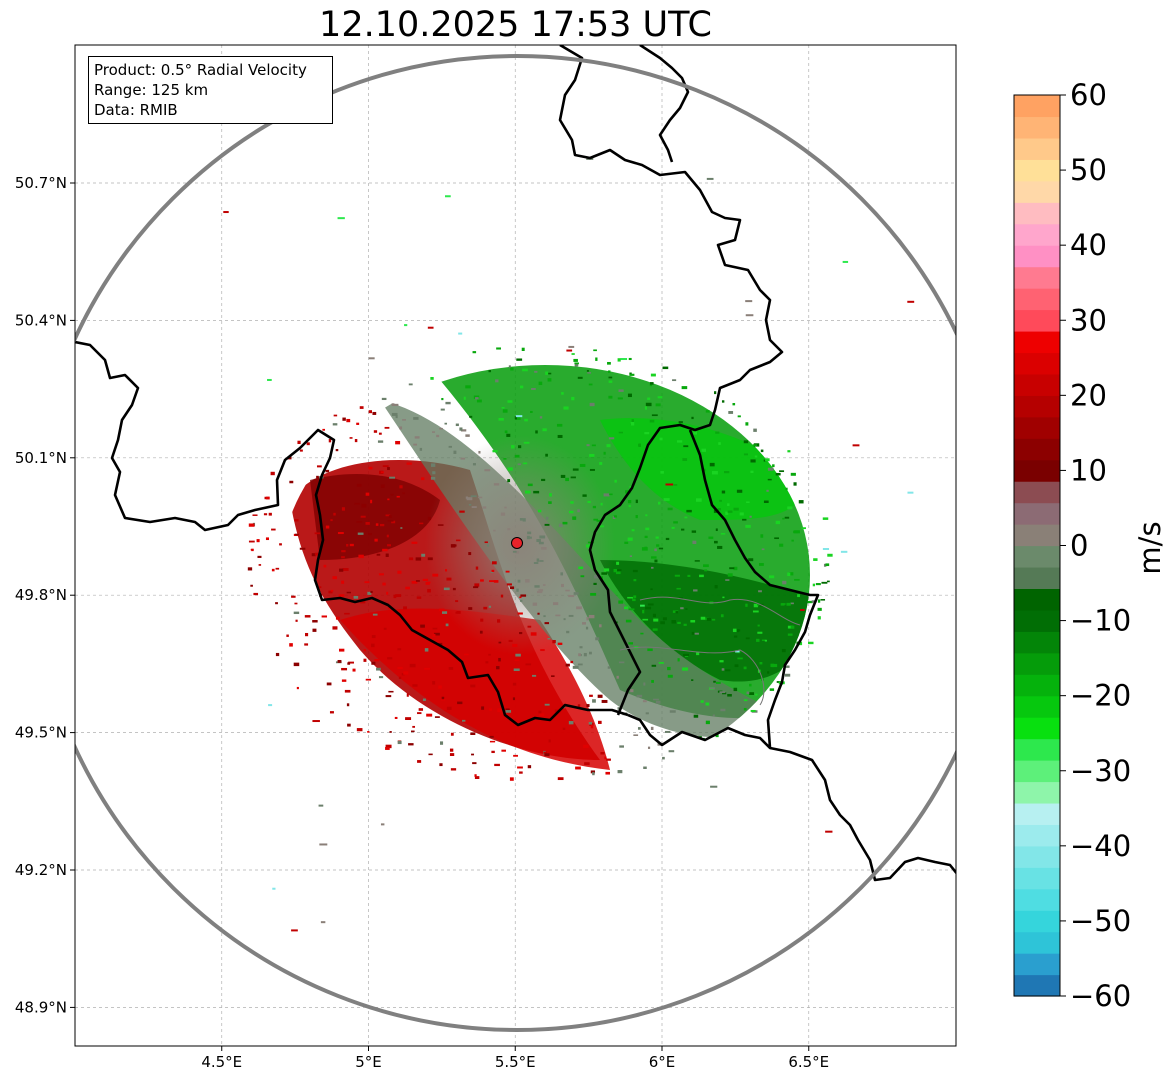  I want to click on lon-tick-label: 5.5°E, so click(515, 1062).